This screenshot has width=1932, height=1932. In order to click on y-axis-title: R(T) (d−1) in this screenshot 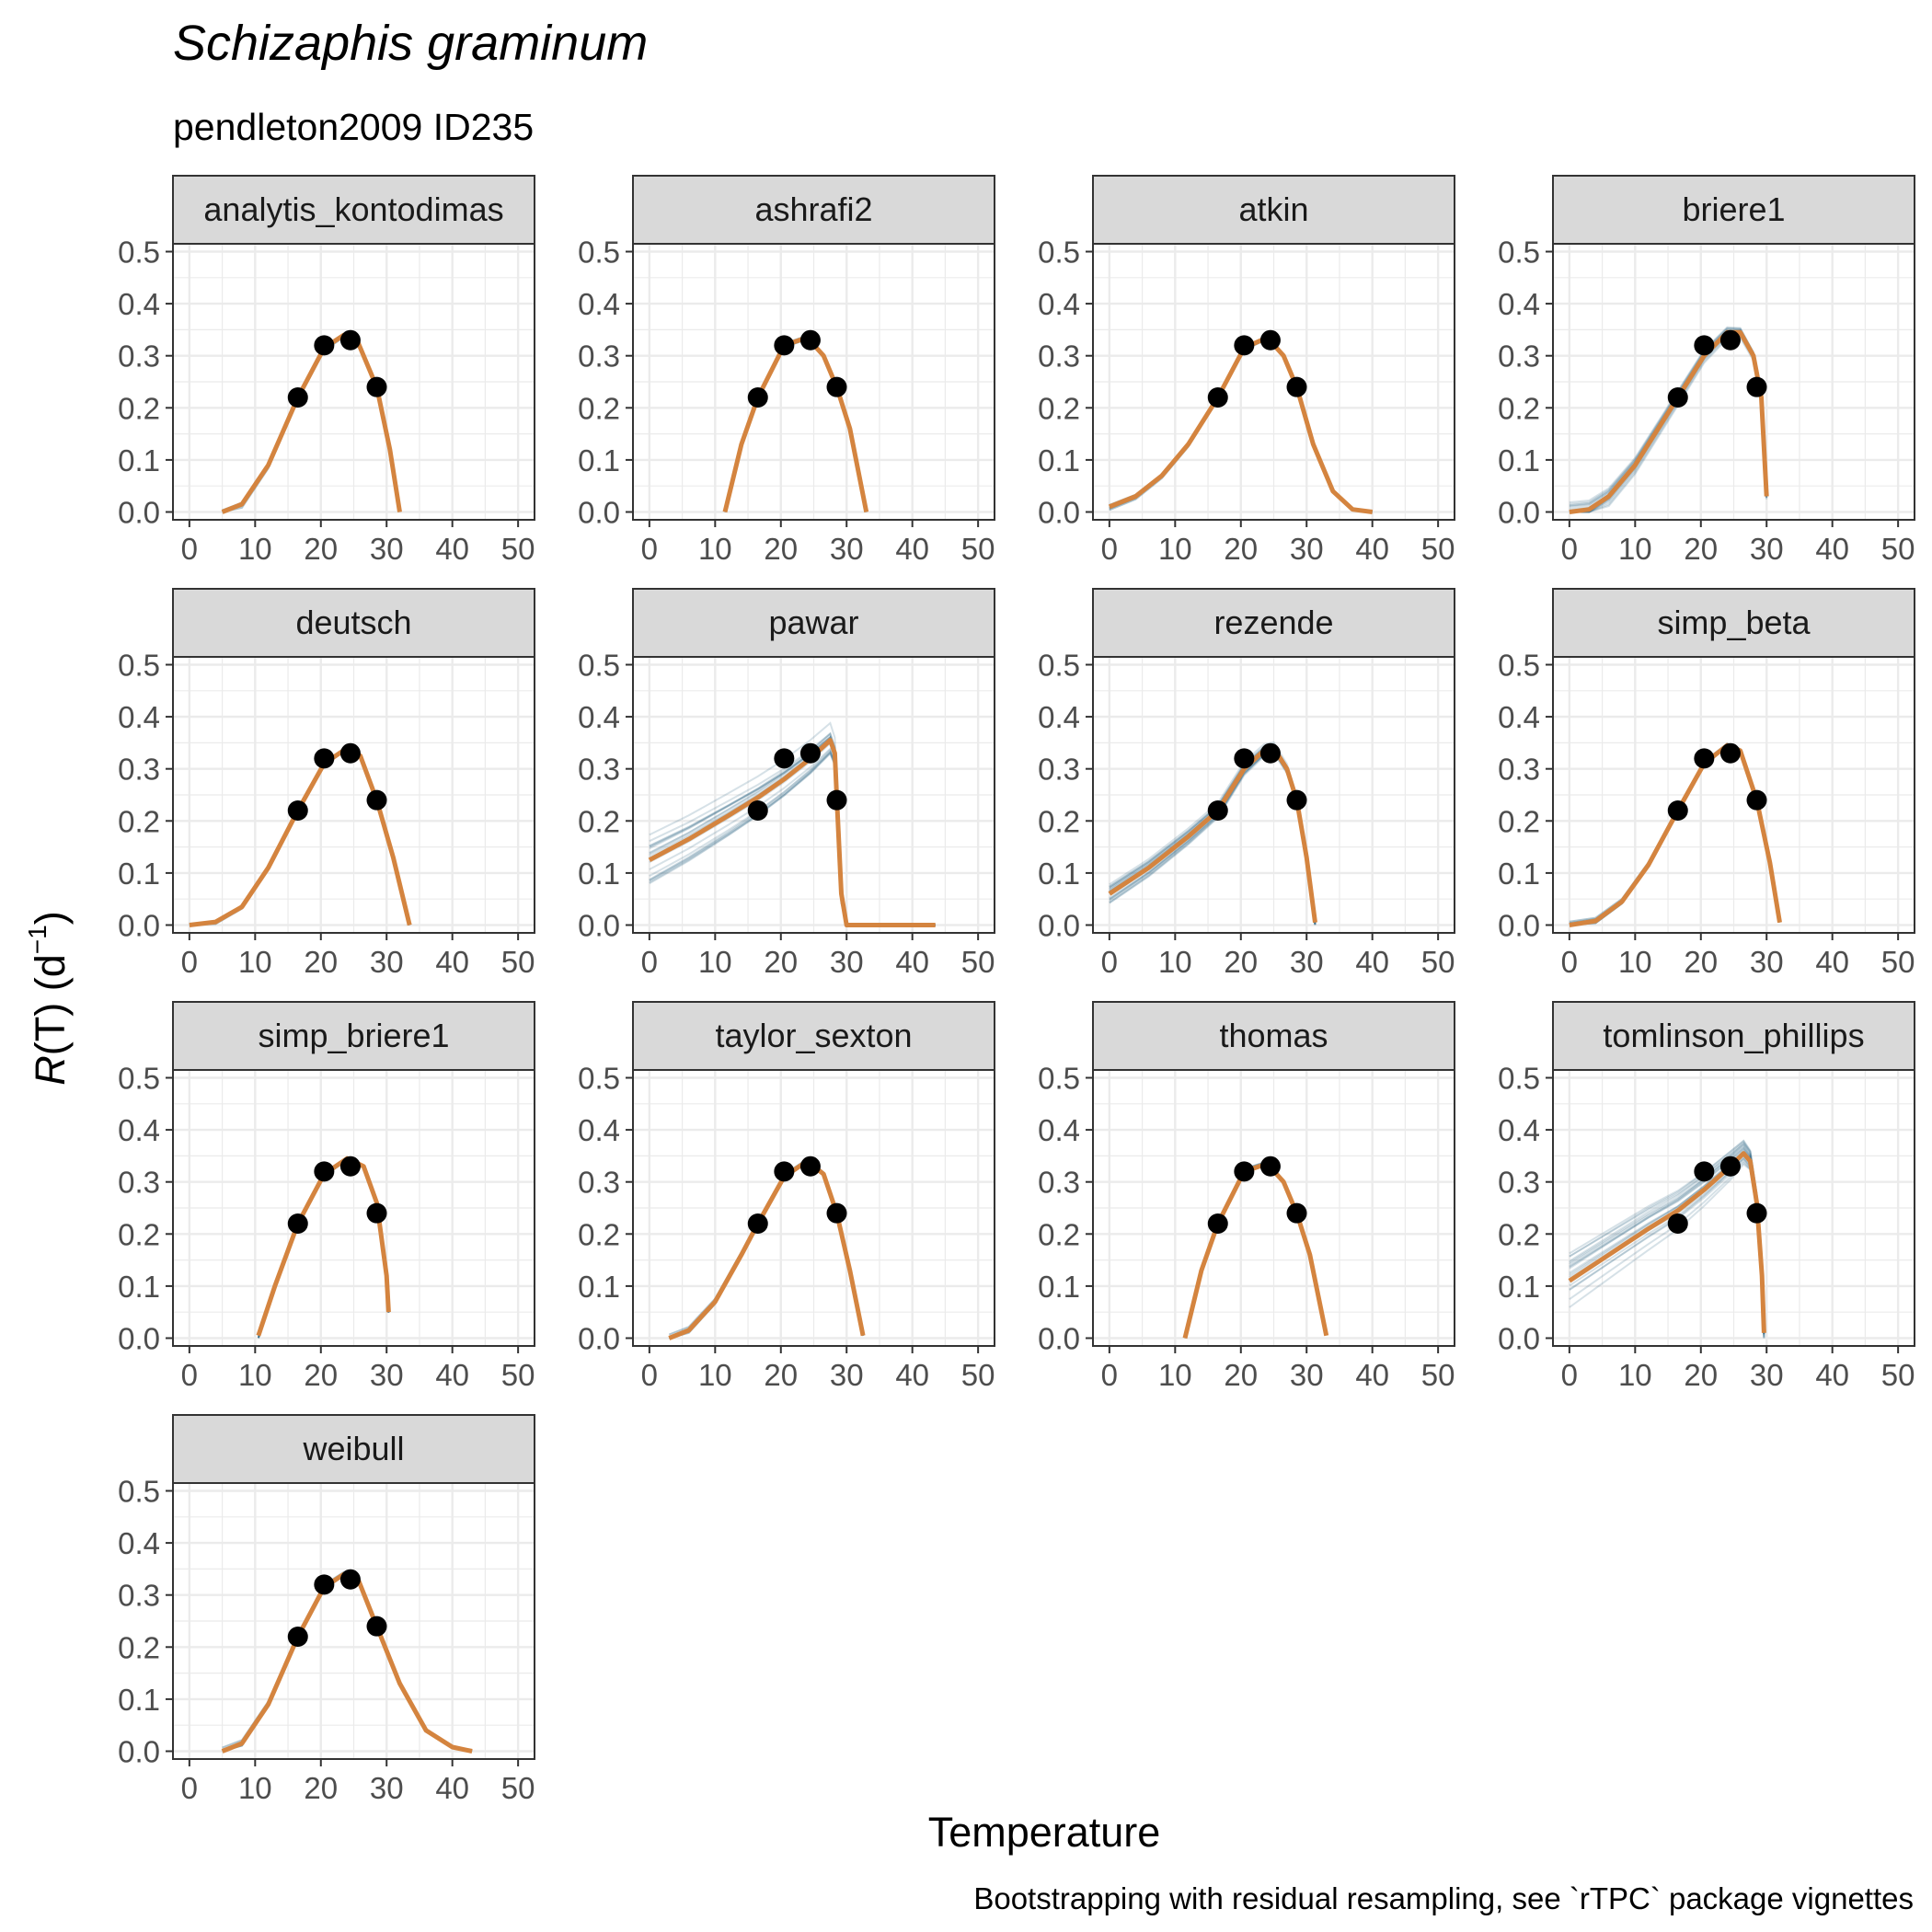, I will do `click(48, 998)`.